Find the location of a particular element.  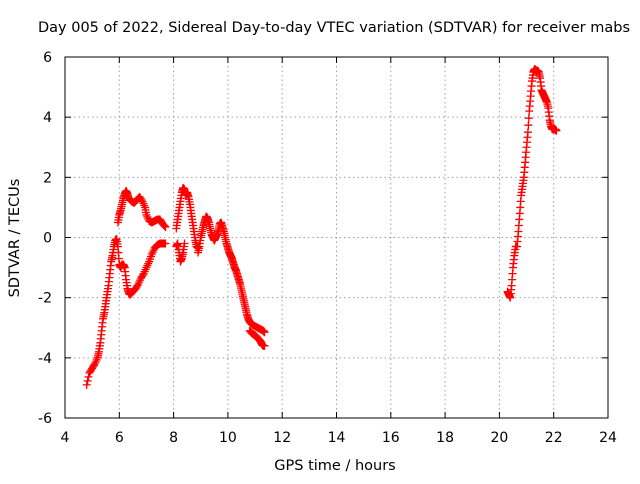

x-tick-label: 18 is located at coordinates (445, 438).